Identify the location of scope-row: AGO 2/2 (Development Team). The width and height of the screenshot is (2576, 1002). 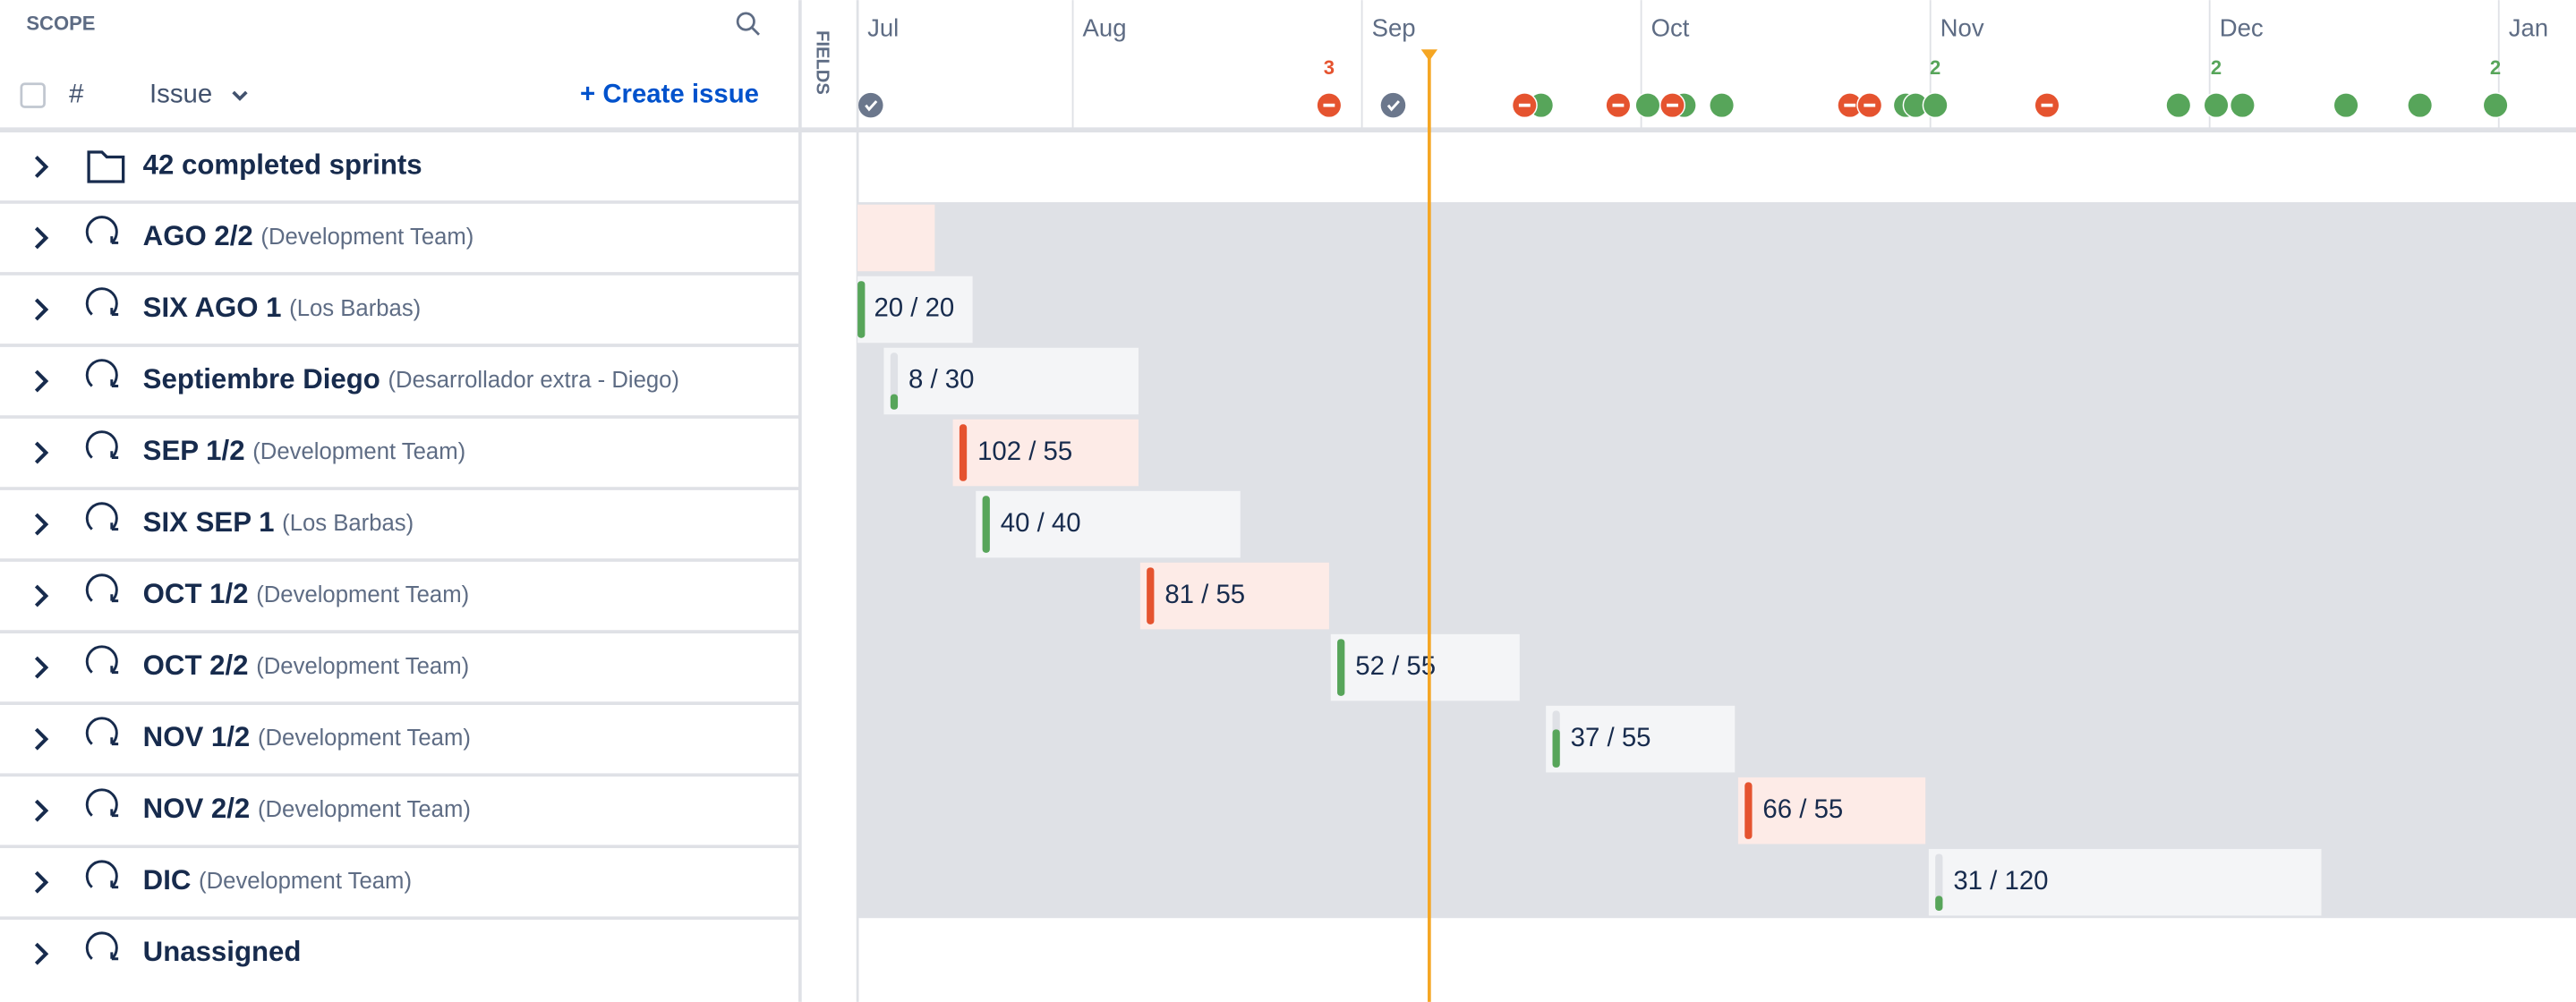
(400, 225).